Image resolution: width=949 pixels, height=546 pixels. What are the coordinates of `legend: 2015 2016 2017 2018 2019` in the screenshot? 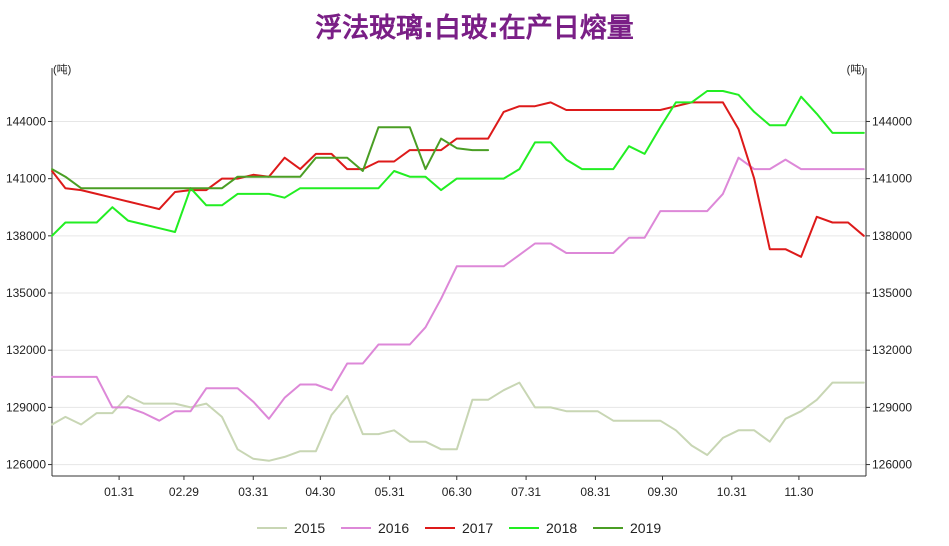 It's located at (459, 528).